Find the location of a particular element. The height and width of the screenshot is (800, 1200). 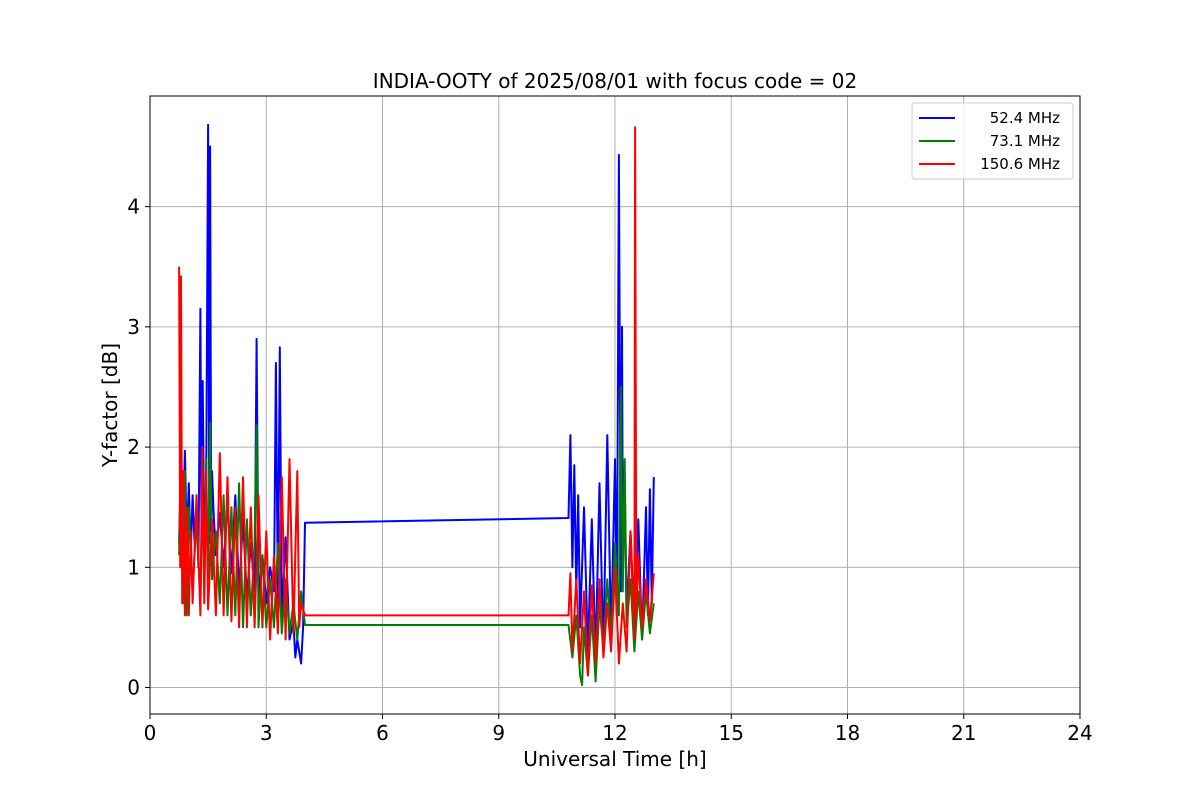

legend-label-1: 73.1 MHz is located at coordinates (1025, 141).